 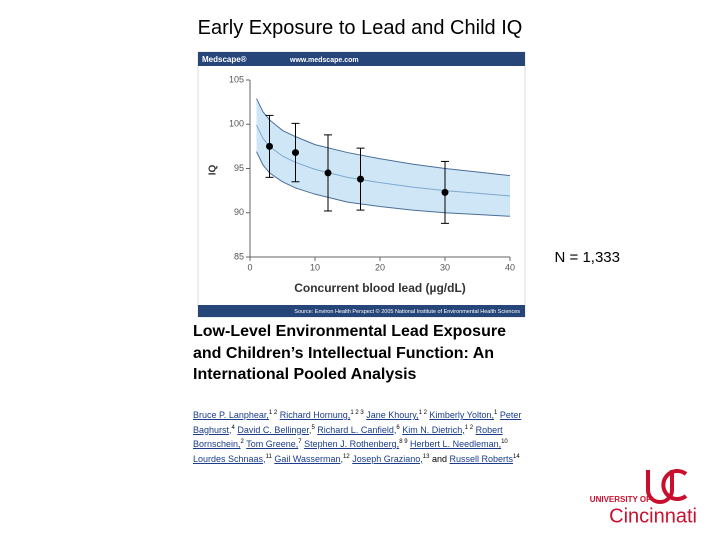 I want to click on slide-title: Early Exposure to Lead and Child IQ, so click(x=360, y=28).